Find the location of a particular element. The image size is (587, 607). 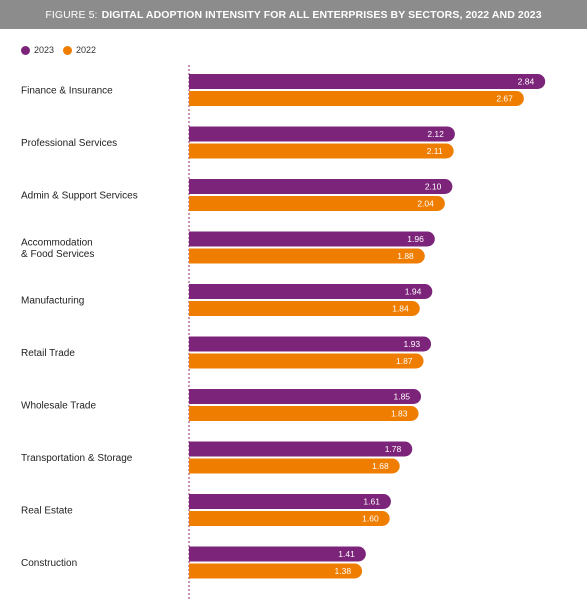

value-label-2023: 2.84 is located at coordinates (526, 82).